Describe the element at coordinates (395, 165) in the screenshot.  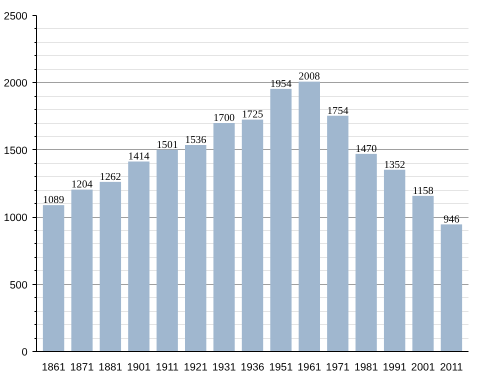
I see `data-label: 1352` at that location.